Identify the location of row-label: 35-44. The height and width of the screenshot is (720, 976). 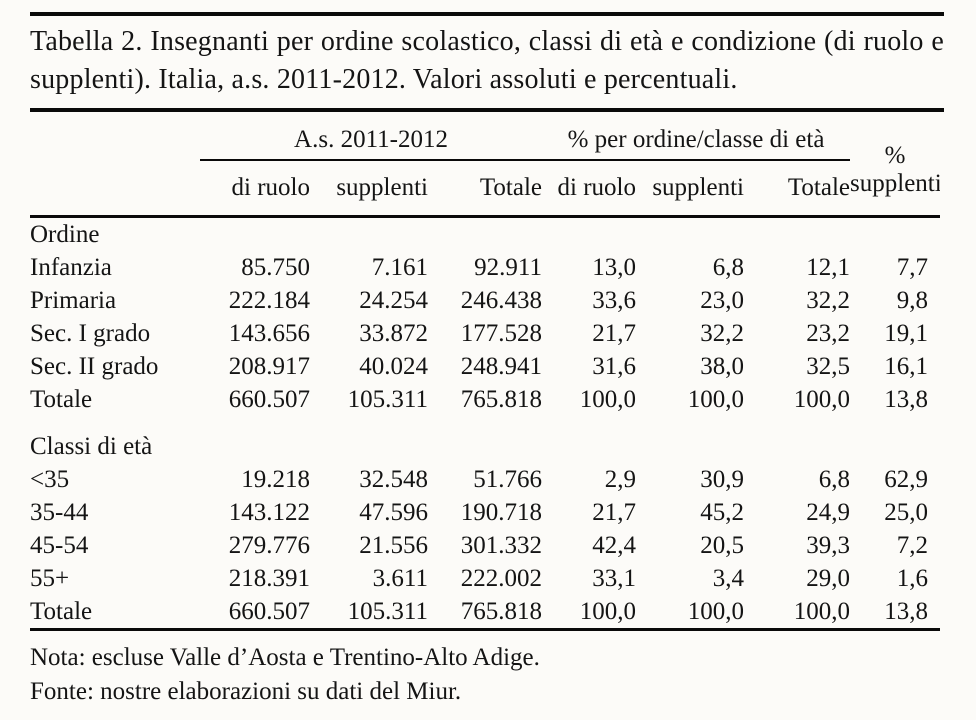
(59, 512).